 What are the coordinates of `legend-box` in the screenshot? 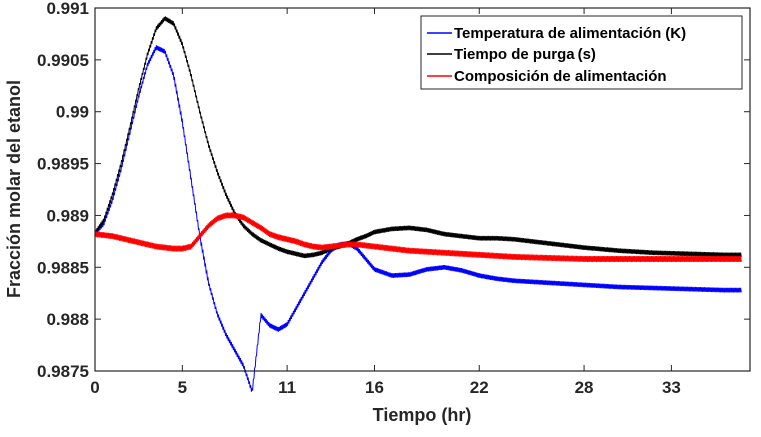 It's located at (581, 52).